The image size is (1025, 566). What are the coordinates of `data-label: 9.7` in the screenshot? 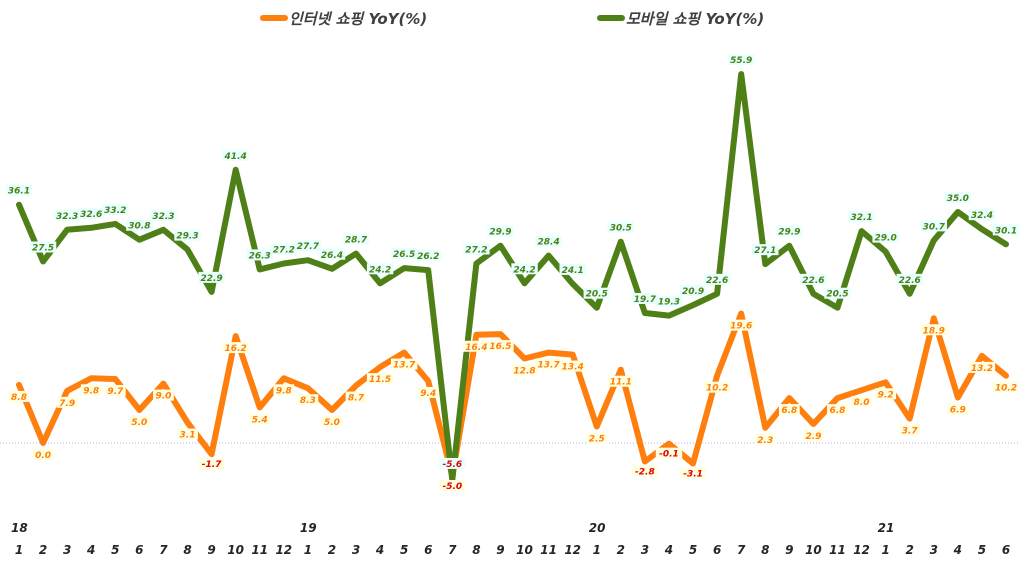 It's located at (115, 392).